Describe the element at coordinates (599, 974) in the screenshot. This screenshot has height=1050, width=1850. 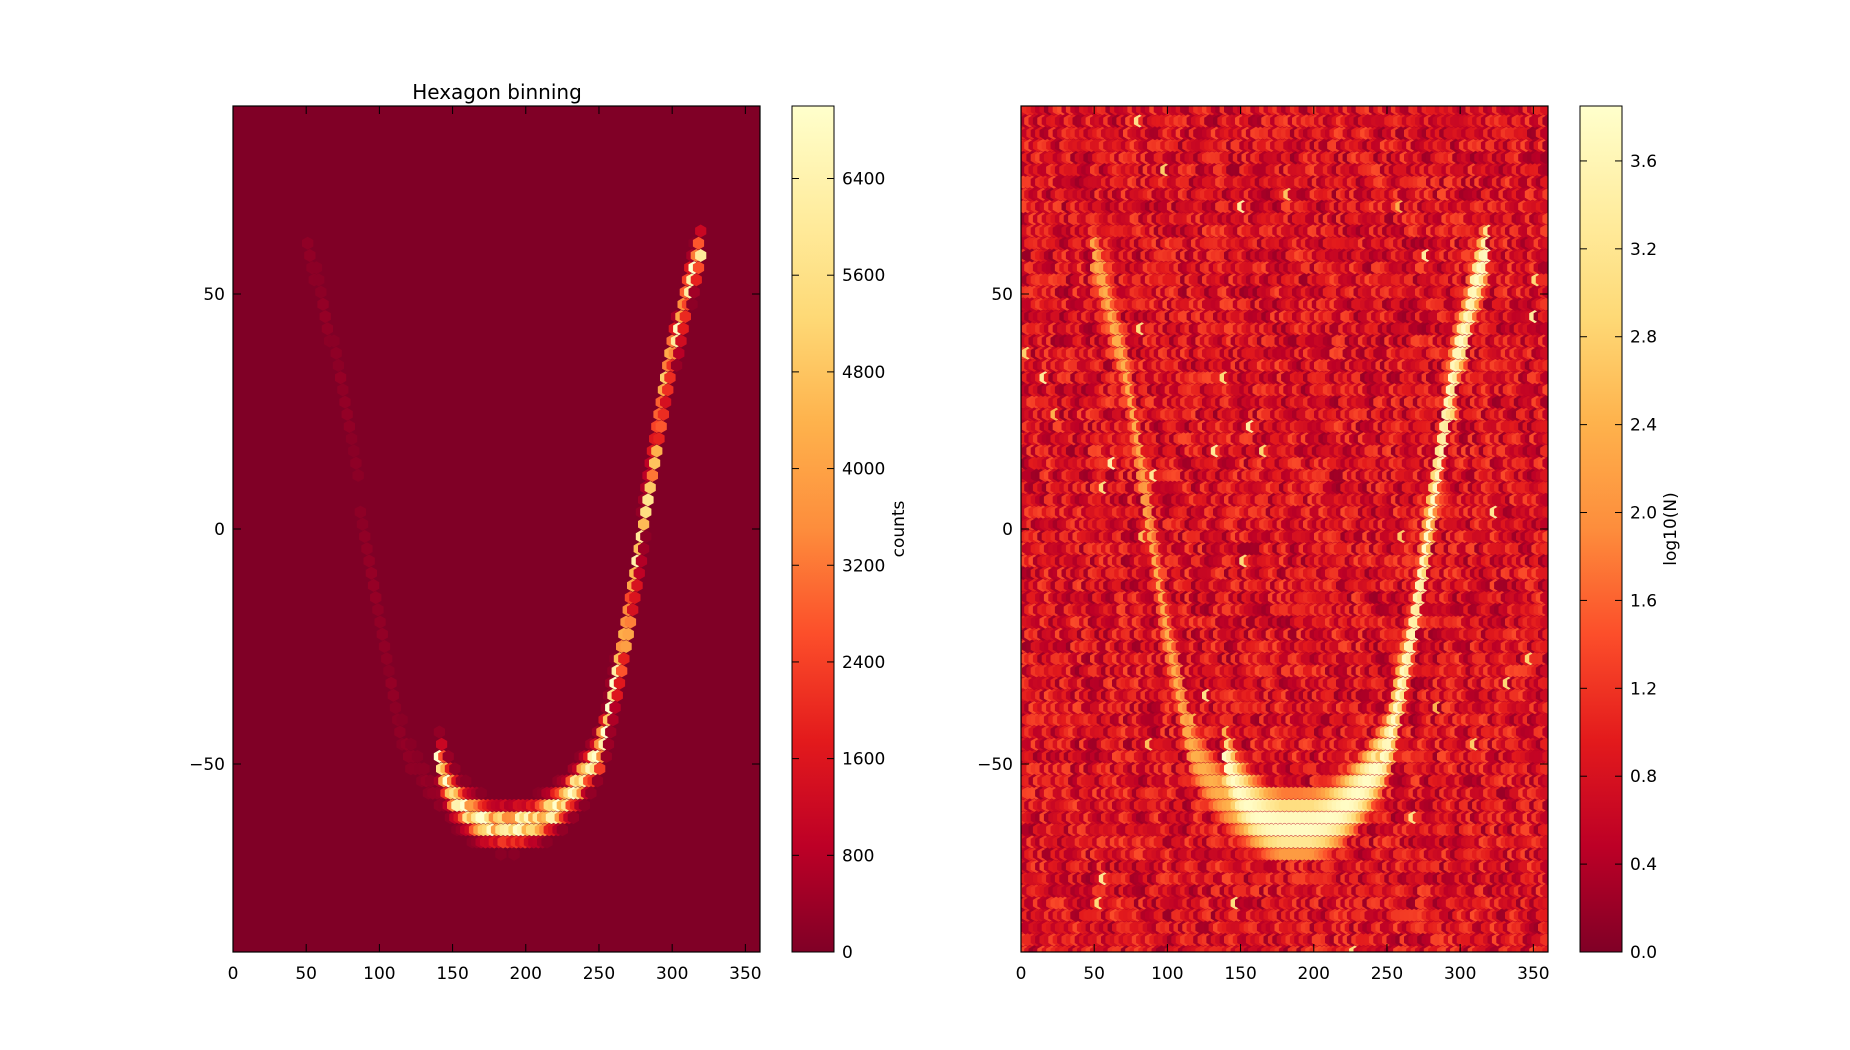
I see `x-tick-label: 250` at that location.